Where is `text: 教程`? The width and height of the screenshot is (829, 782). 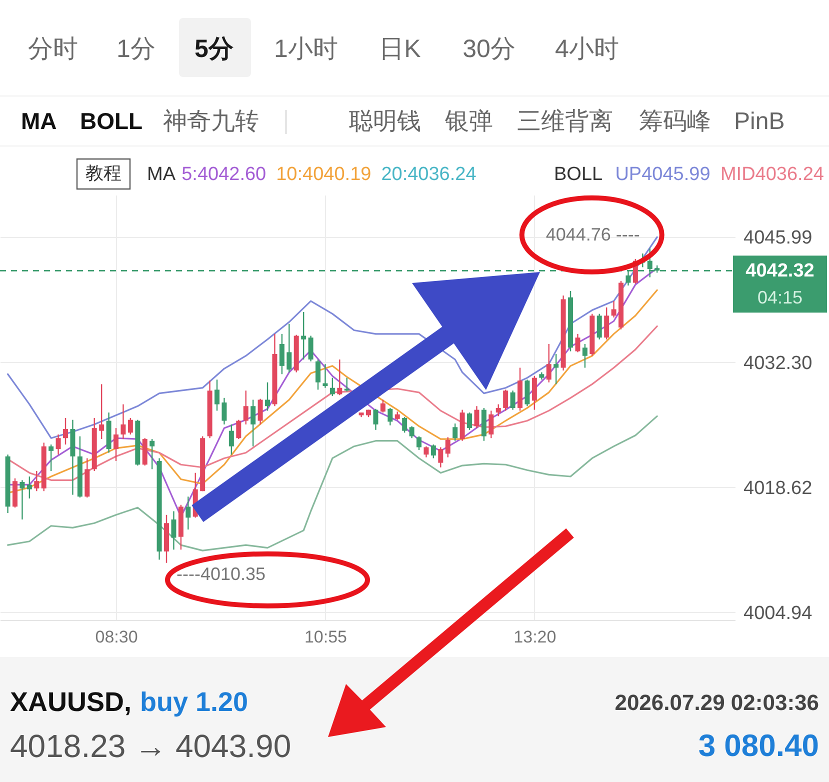
text: 教程 is located at coordinates (104, 173).